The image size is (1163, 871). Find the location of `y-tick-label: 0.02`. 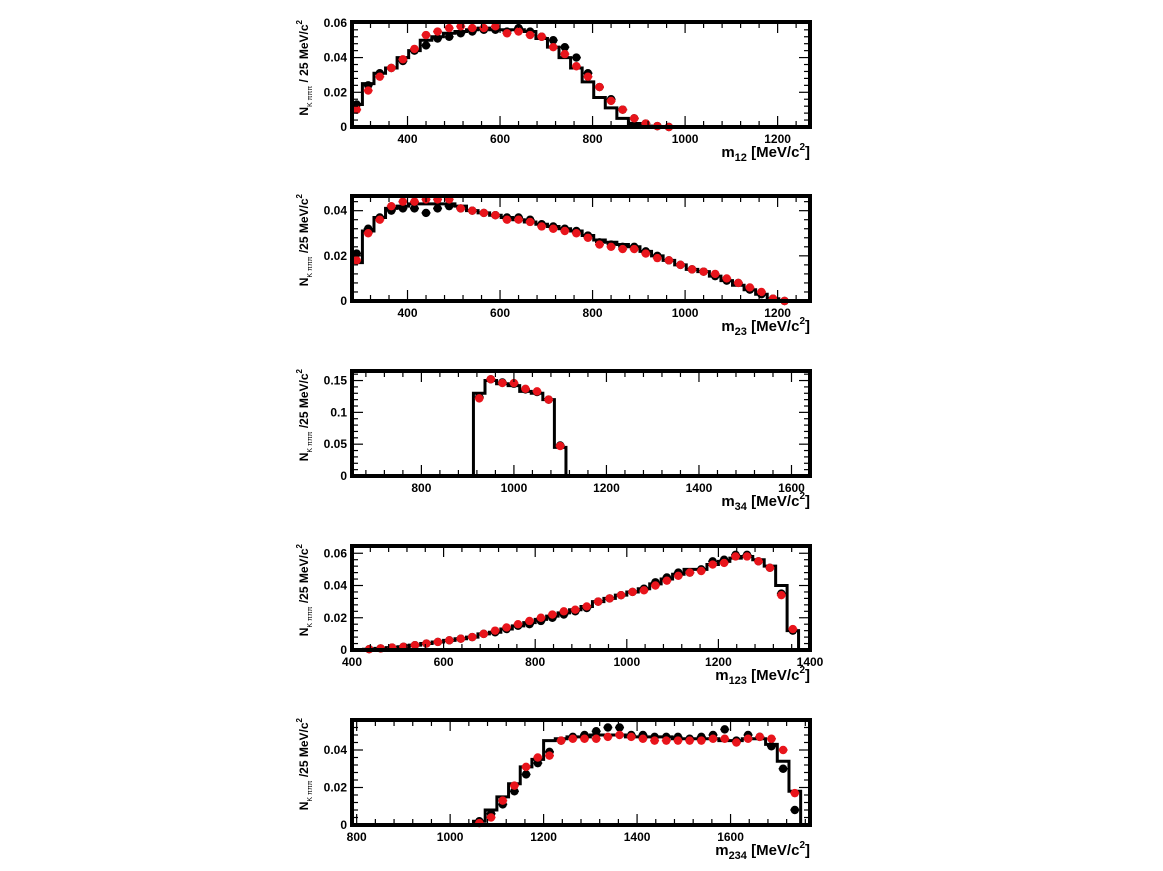

y-tick-label: 0.02 is located at coordinates (336, 618).